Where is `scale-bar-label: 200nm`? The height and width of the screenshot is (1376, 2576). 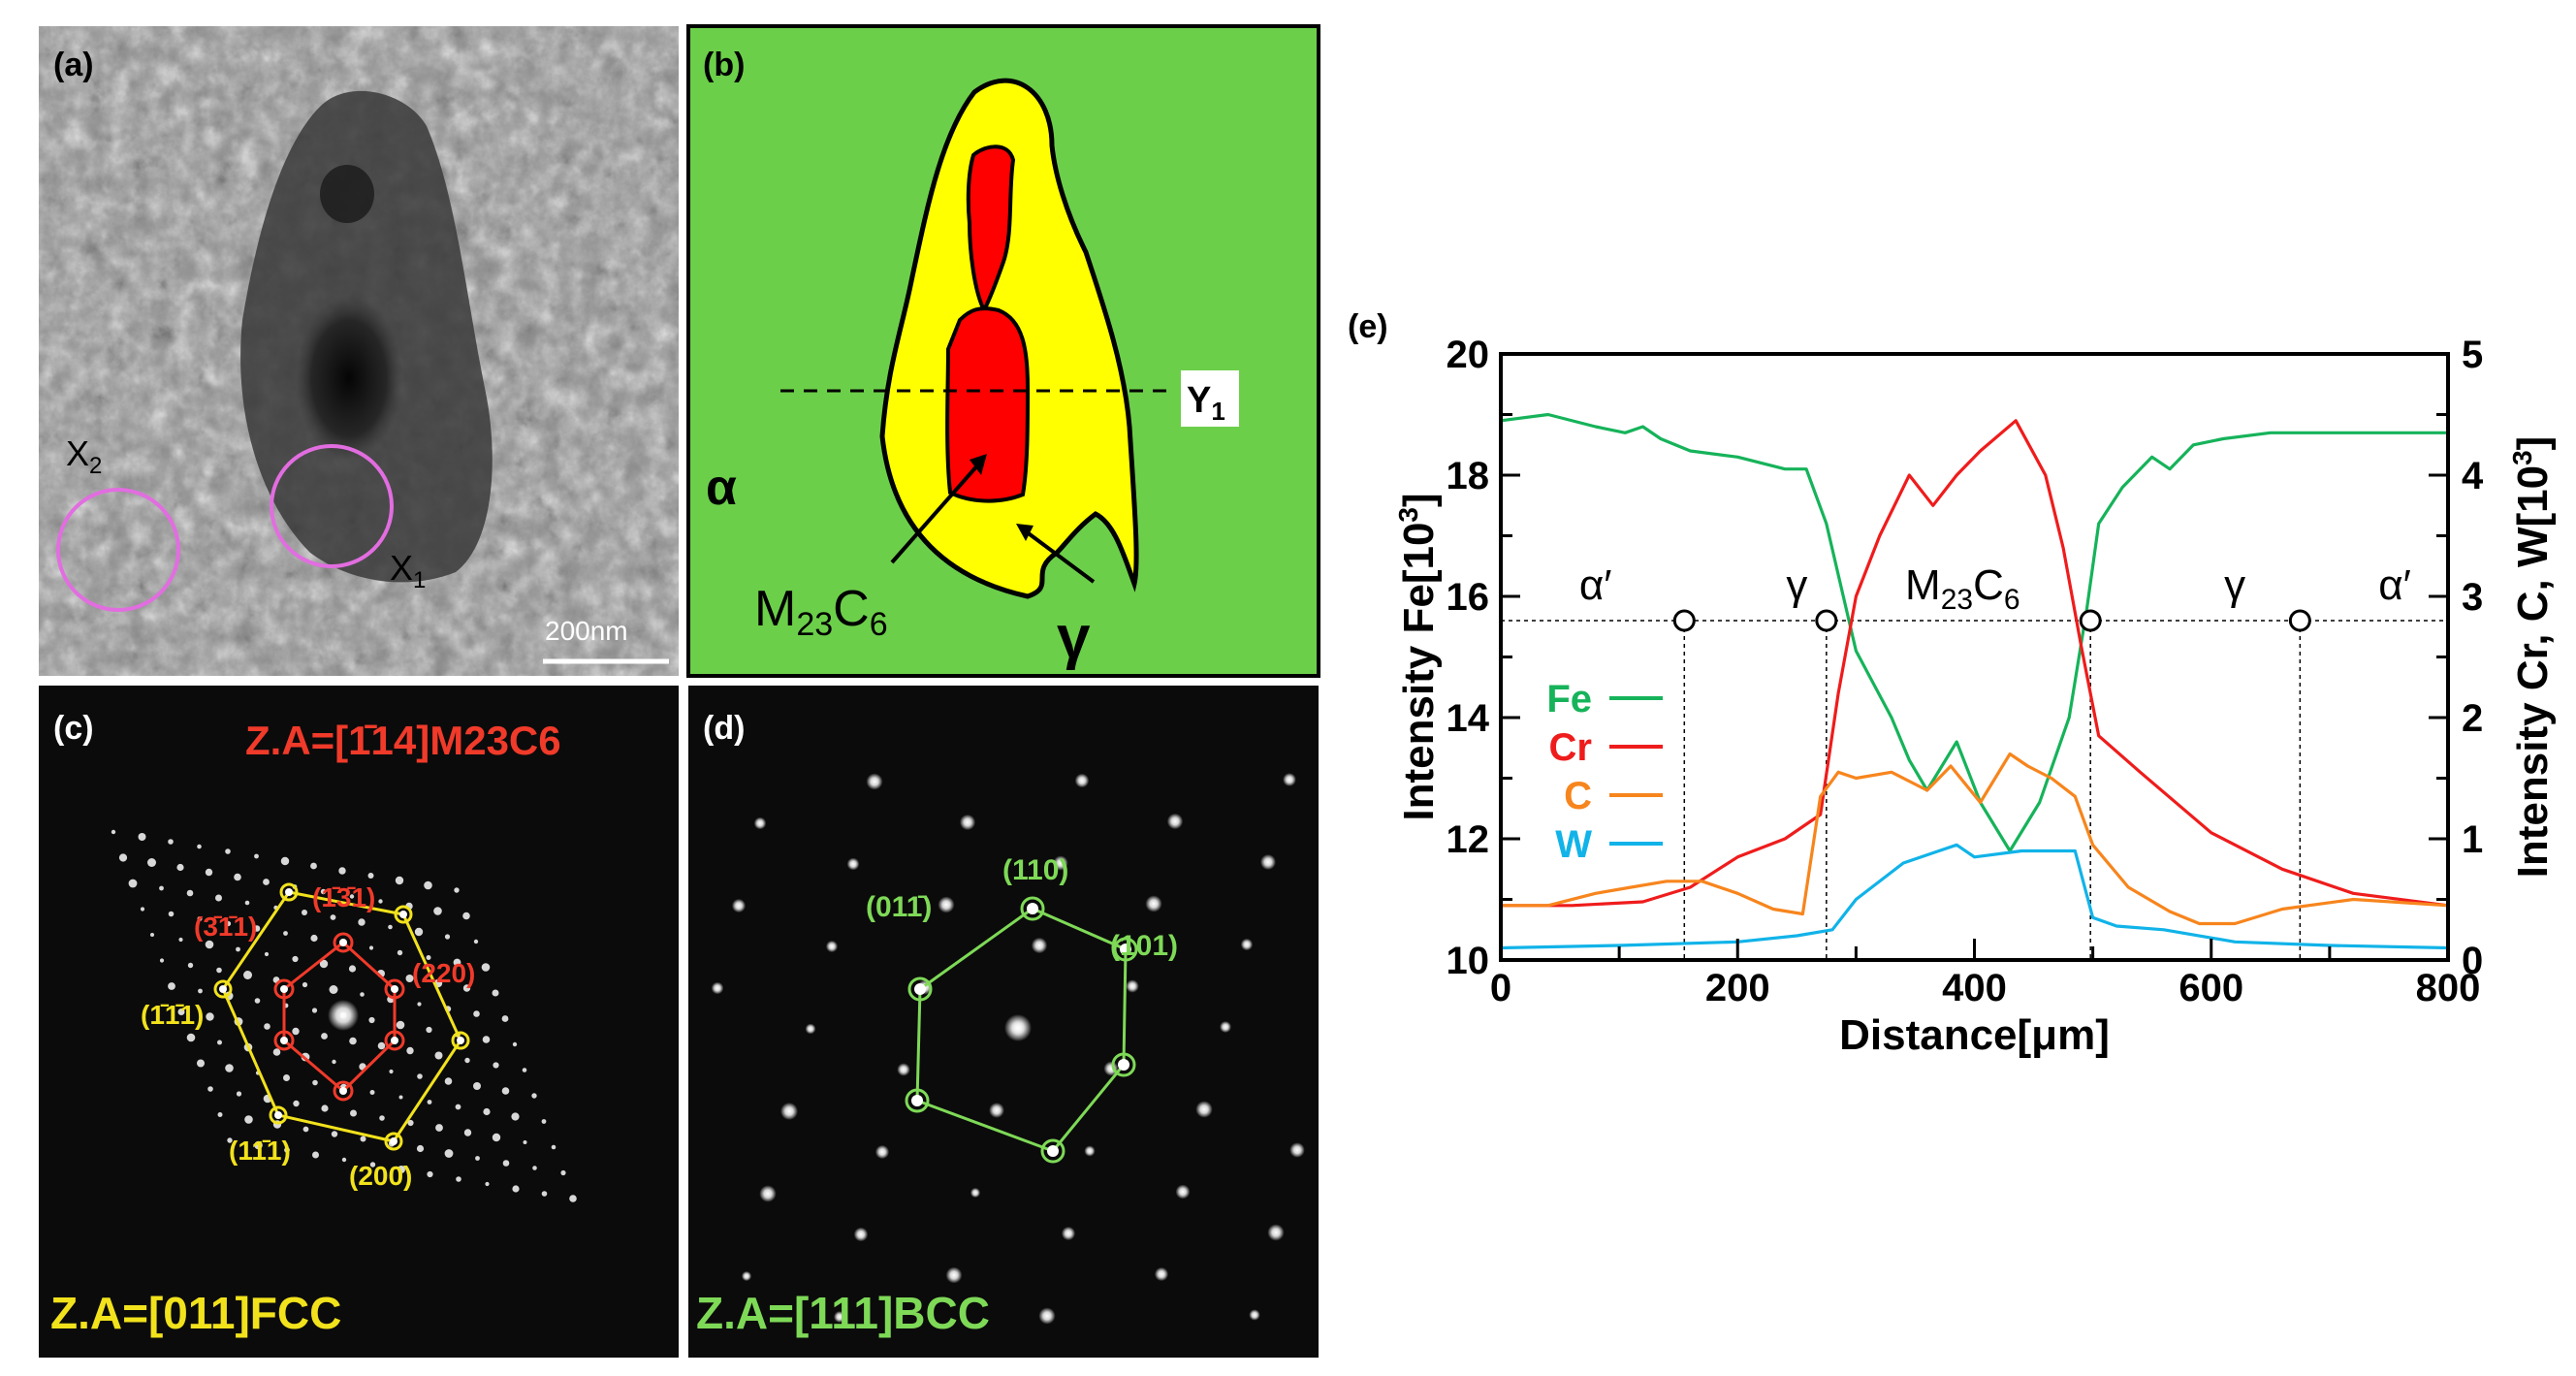
scale-bar-label: 200nm is located at coordinates (586, 631).